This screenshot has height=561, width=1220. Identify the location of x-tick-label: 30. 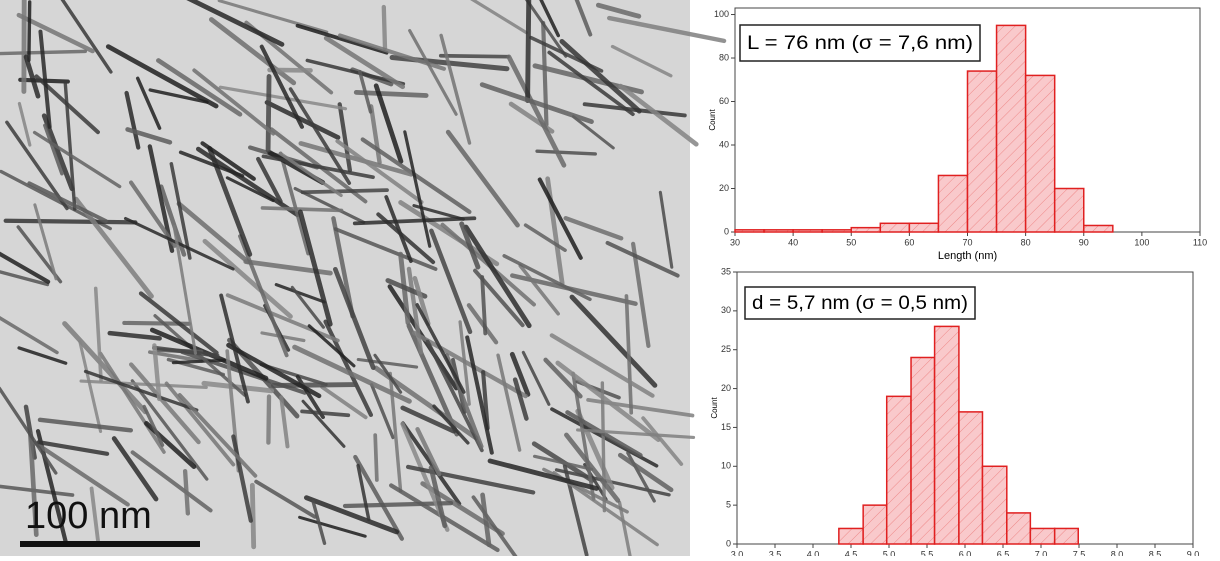
(735, 242).